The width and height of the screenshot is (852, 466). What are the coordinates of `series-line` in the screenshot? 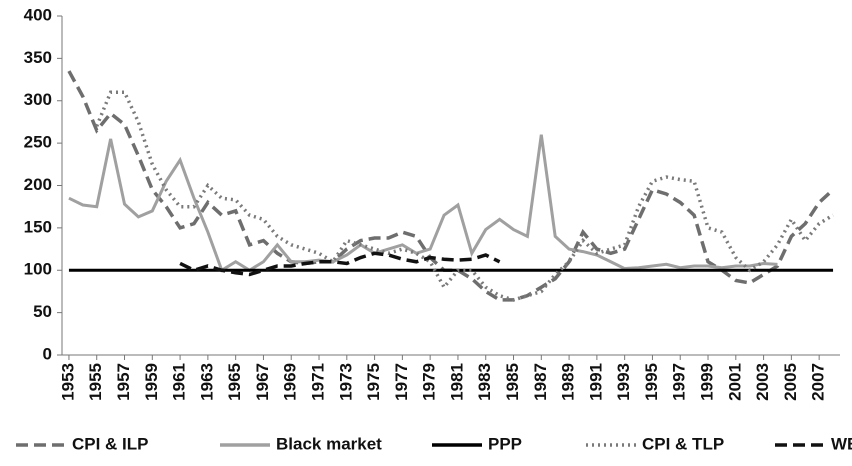 It's located at (340, 264).